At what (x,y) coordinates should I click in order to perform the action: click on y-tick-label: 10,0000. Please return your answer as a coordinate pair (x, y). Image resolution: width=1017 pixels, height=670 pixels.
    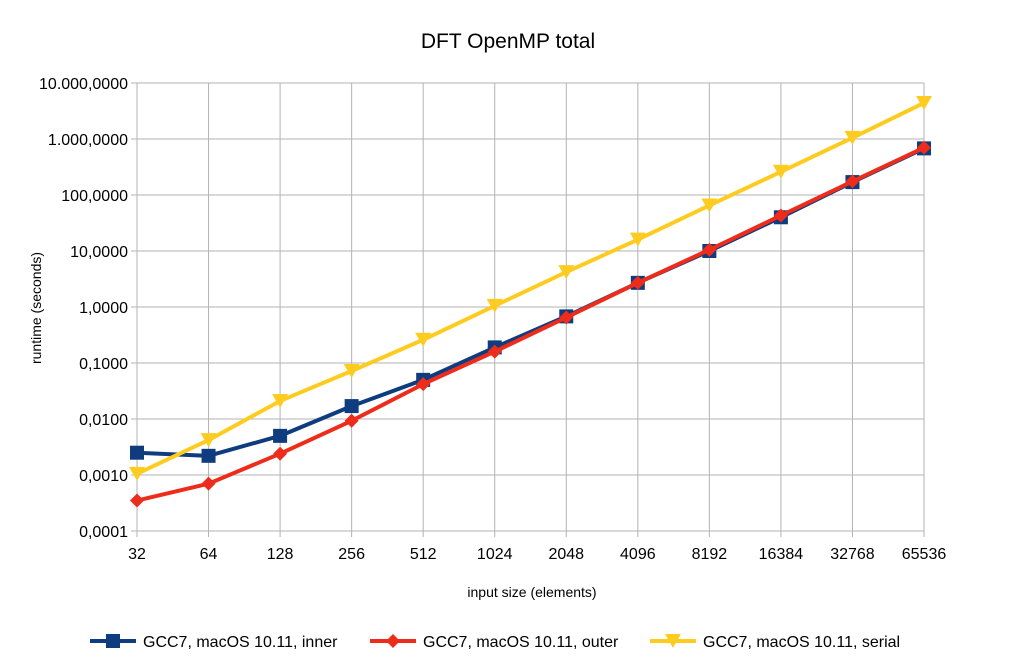
    Looking at the image, I should click on (99, 252).